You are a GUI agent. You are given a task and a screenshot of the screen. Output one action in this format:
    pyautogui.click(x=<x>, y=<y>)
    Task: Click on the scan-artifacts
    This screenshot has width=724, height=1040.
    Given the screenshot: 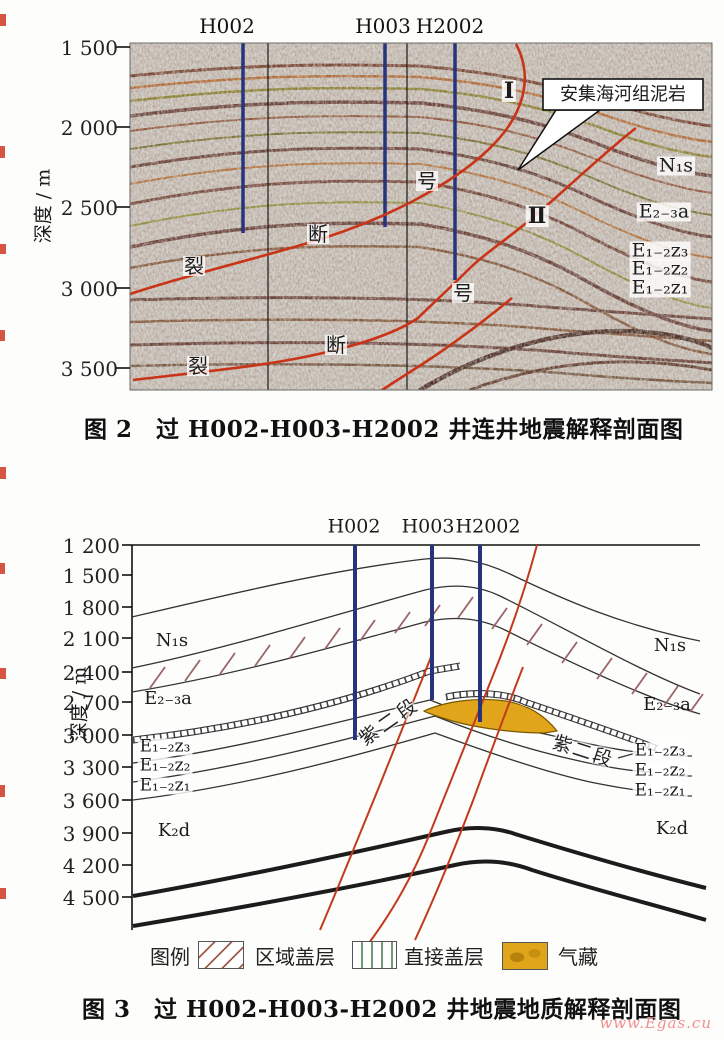 What is the action you would take?
    pyautogui.click(x=3, y=456)
    